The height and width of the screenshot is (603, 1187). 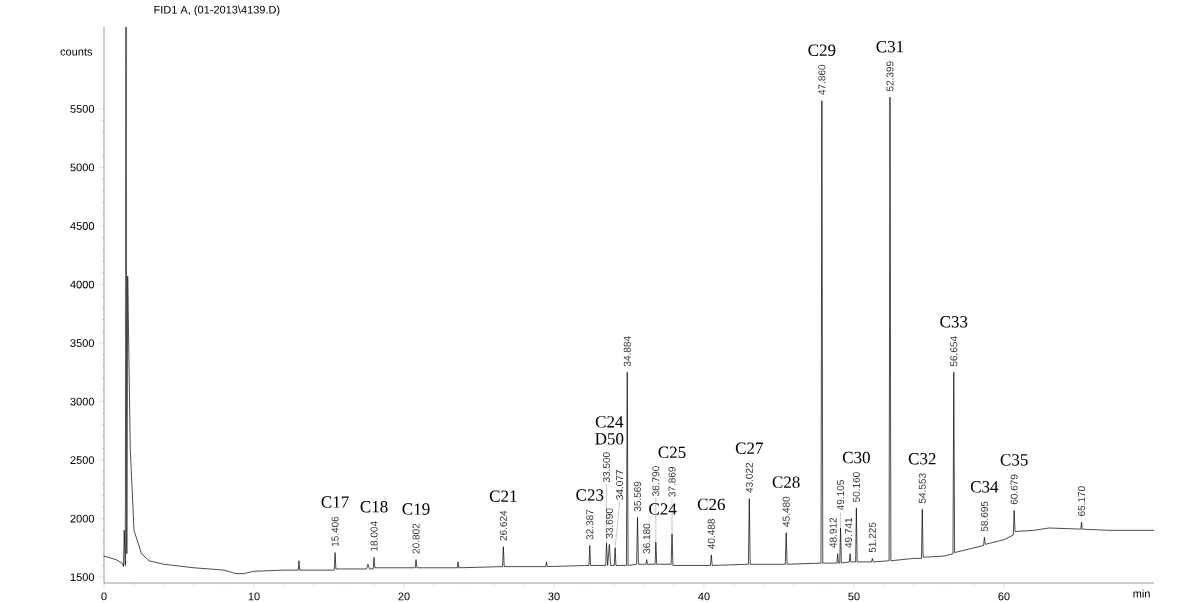 I want to click on annotation: 54.553, so click(x=922, y=488).